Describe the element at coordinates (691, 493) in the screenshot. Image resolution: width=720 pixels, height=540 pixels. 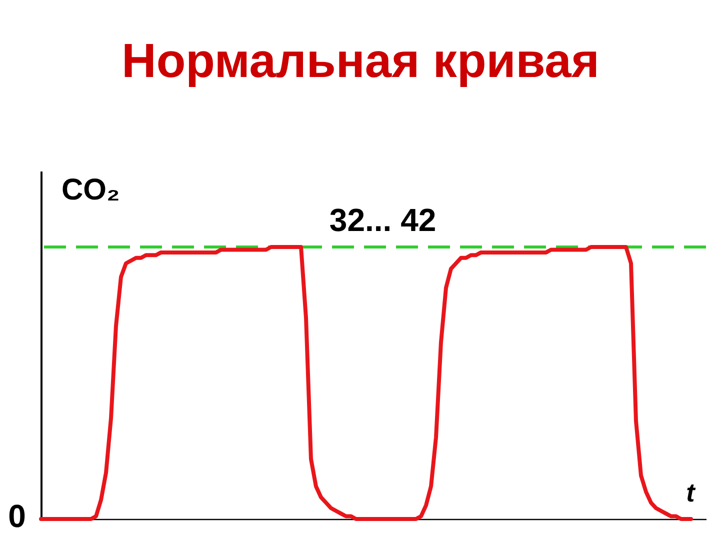
I see `x-axis-title: t` at that location.